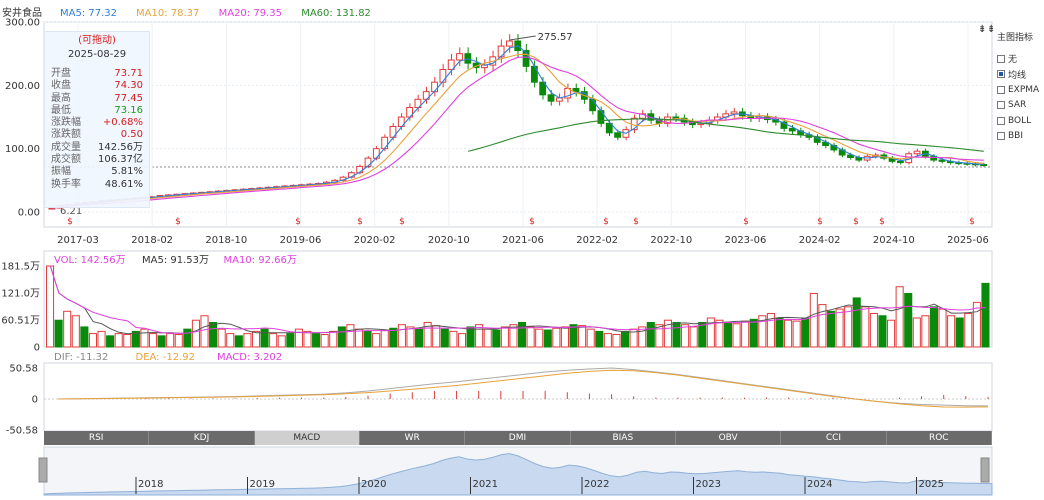  What do you see at coordinates (596, 484) in the screenshot?
I see `navigator-year-label: 2022` at bounding box center [596, 484].